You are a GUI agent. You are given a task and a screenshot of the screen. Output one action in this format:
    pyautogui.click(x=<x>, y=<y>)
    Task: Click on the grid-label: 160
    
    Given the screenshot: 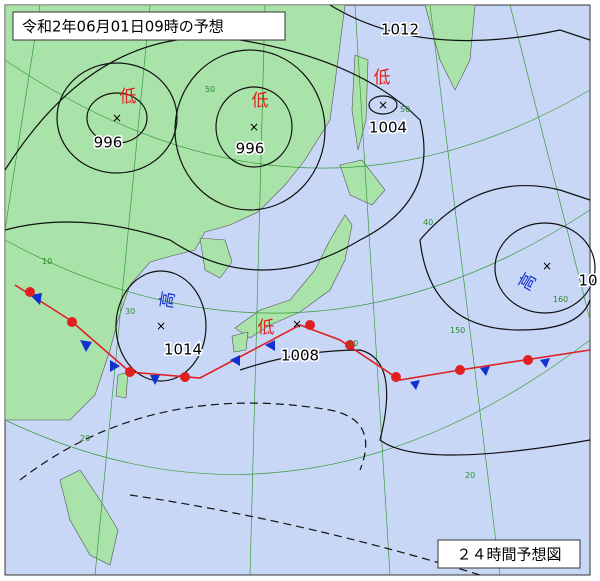 What is the action you would take?
    pyautogui.click(x=560, y=299)
    